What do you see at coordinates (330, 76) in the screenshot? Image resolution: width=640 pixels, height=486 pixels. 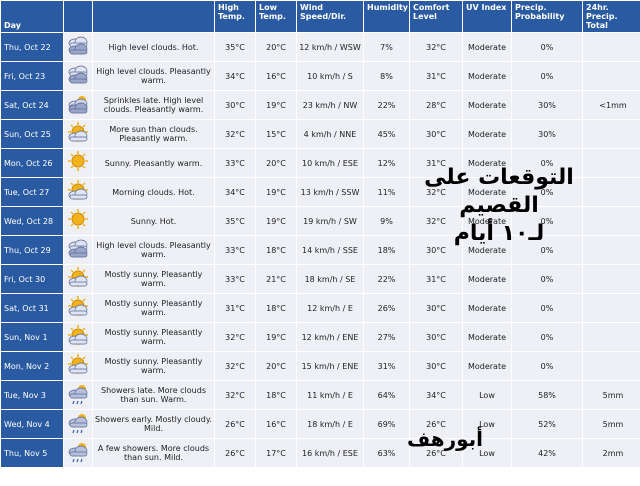 I see `wind: 10 km/h / S` at bounding box center [330, 76].